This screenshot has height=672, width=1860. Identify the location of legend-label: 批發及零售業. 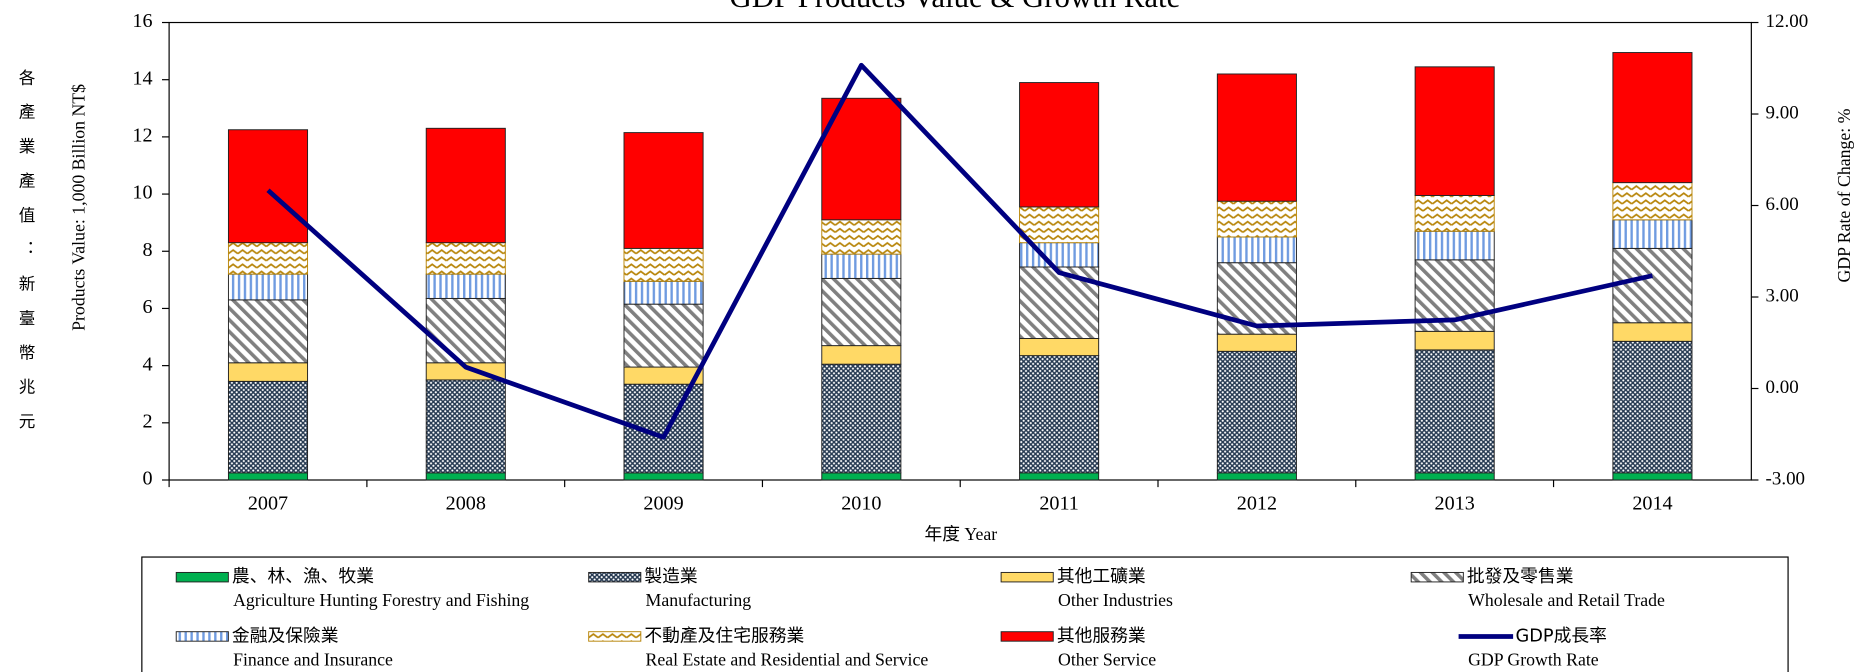
(1520, 576).